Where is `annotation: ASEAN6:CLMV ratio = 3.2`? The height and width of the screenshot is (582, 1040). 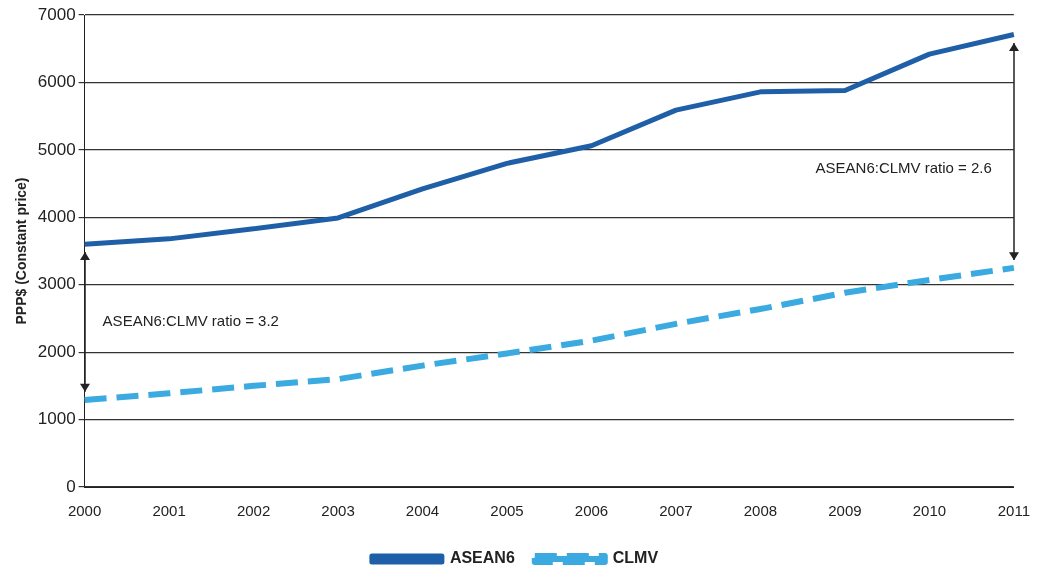 annotation: ASEAN6:CLMV ratio = 3.2 is located at coordinates (190, 321).